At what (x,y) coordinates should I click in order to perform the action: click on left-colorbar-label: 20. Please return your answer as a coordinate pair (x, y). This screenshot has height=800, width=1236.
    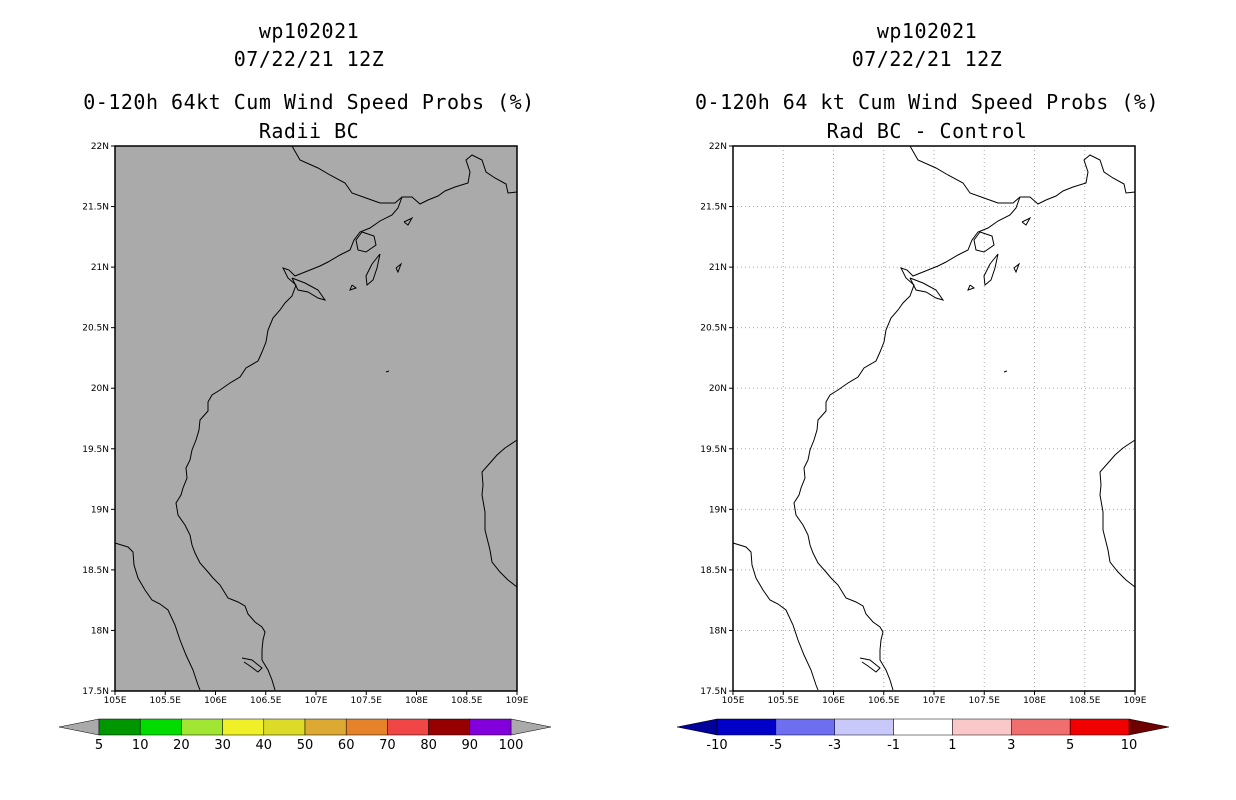
    Looking at the image, I should click on (181, 745).